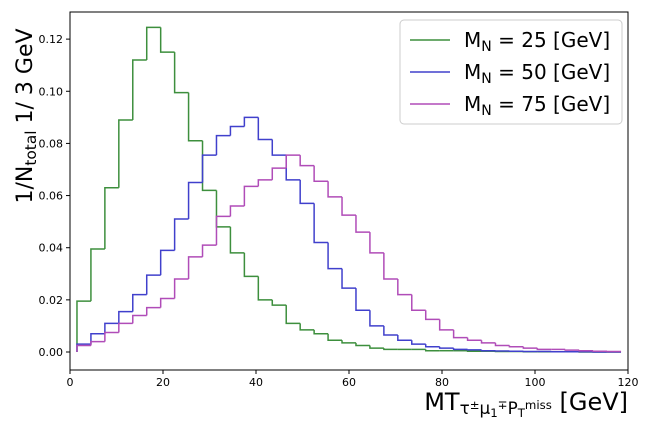 Image resolution: width=648 pixels, height=432 pixels. Describe the element at coordinates (256, 382) in the screenshot. I see `x-tick-label: 40` at that location.